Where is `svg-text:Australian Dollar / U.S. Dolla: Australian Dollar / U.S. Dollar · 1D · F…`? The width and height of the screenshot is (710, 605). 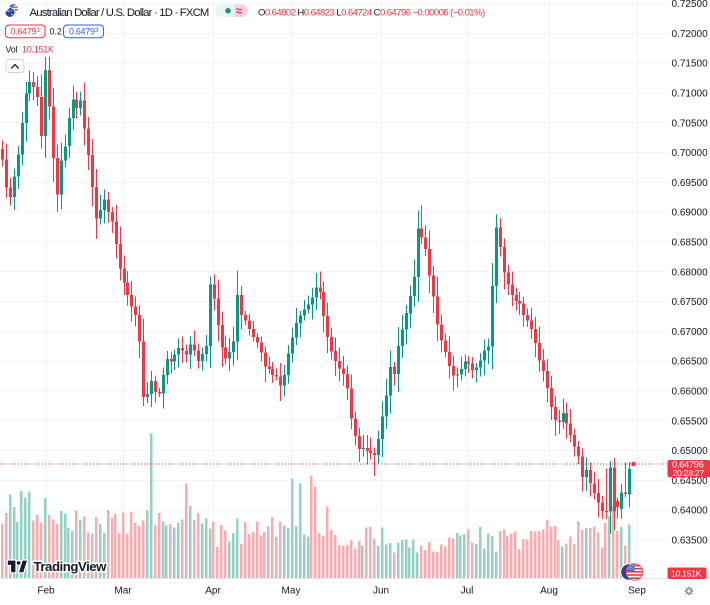
svg-text:Australian Dollar / U.S. Dolla: Australian Dollar / U.S. Dollar · 1D · F… is located at coordinates (119, 13).